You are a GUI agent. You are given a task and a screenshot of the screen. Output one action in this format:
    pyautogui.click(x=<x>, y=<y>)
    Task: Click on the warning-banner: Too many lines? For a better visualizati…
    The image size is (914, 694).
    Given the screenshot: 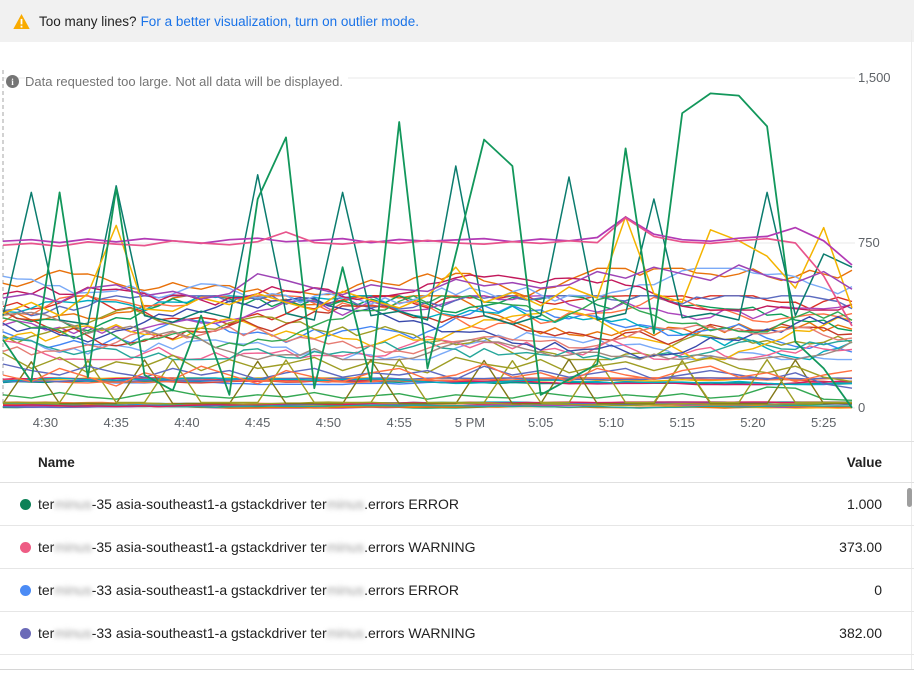 What is the action you would take?
    pyautogui.click(x=457, y=21)
    